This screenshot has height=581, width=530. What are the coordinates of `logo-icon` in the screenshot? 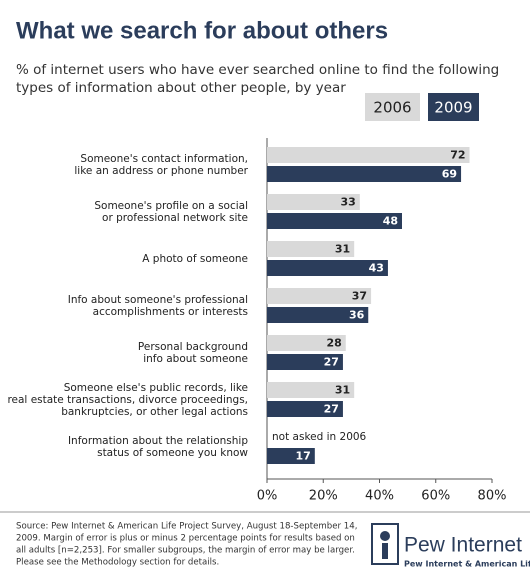 It's located at (385, 544).